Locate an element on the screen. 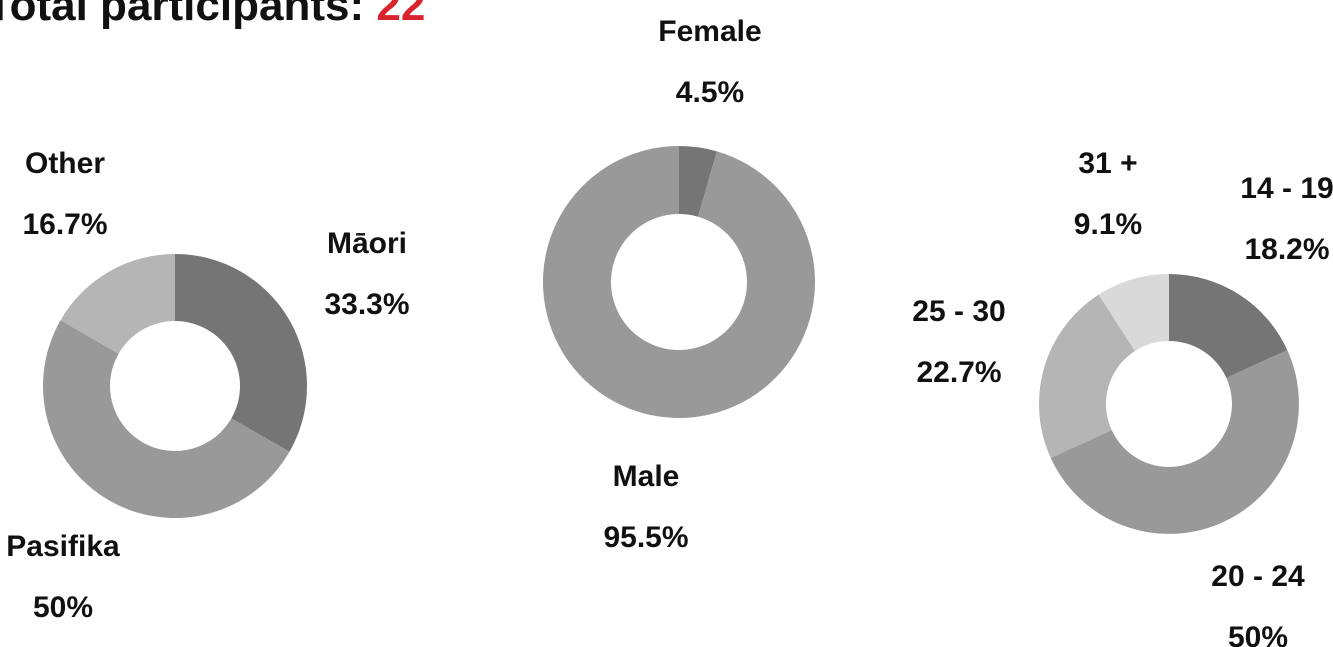  slice-value-label: 18.2% is located at coordinates (1286, 249).